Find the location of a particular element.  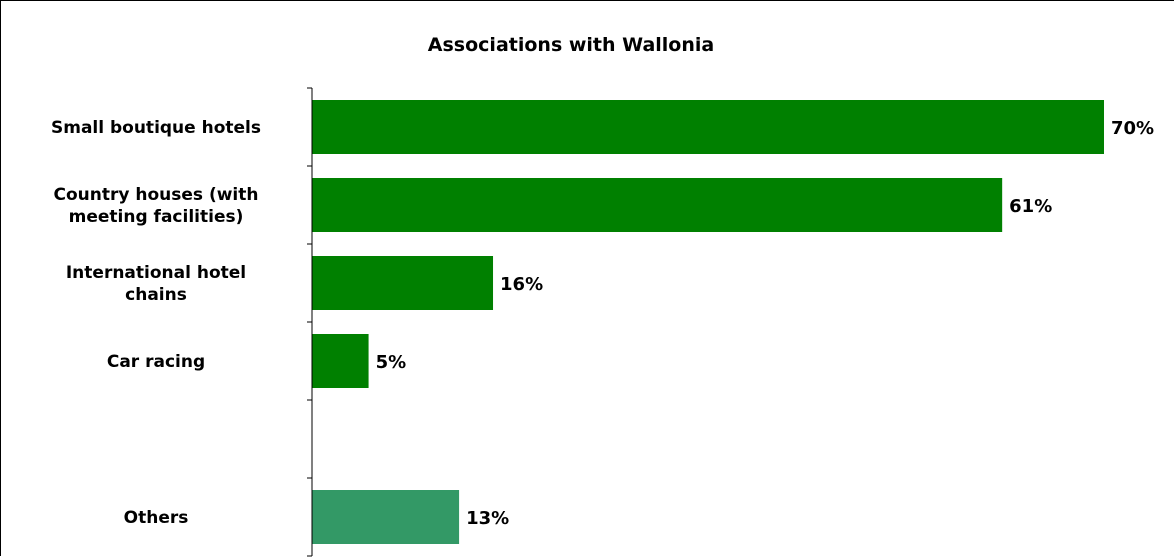

data-label: 70% is located at coordinates (1132, 128).